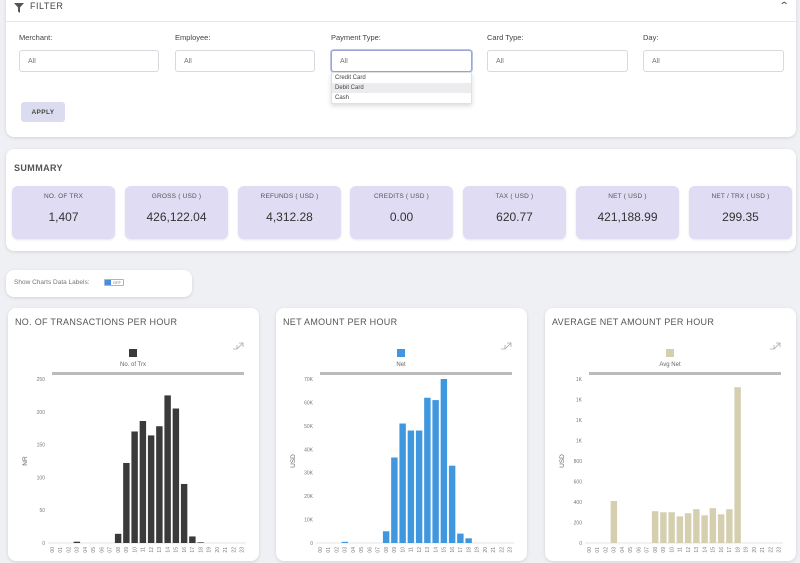 Image resolution: width=800 pixels, height=563 pixels. Describe the element at coordinates (713, 61) in the screenshot. I see `day-input` at that location.